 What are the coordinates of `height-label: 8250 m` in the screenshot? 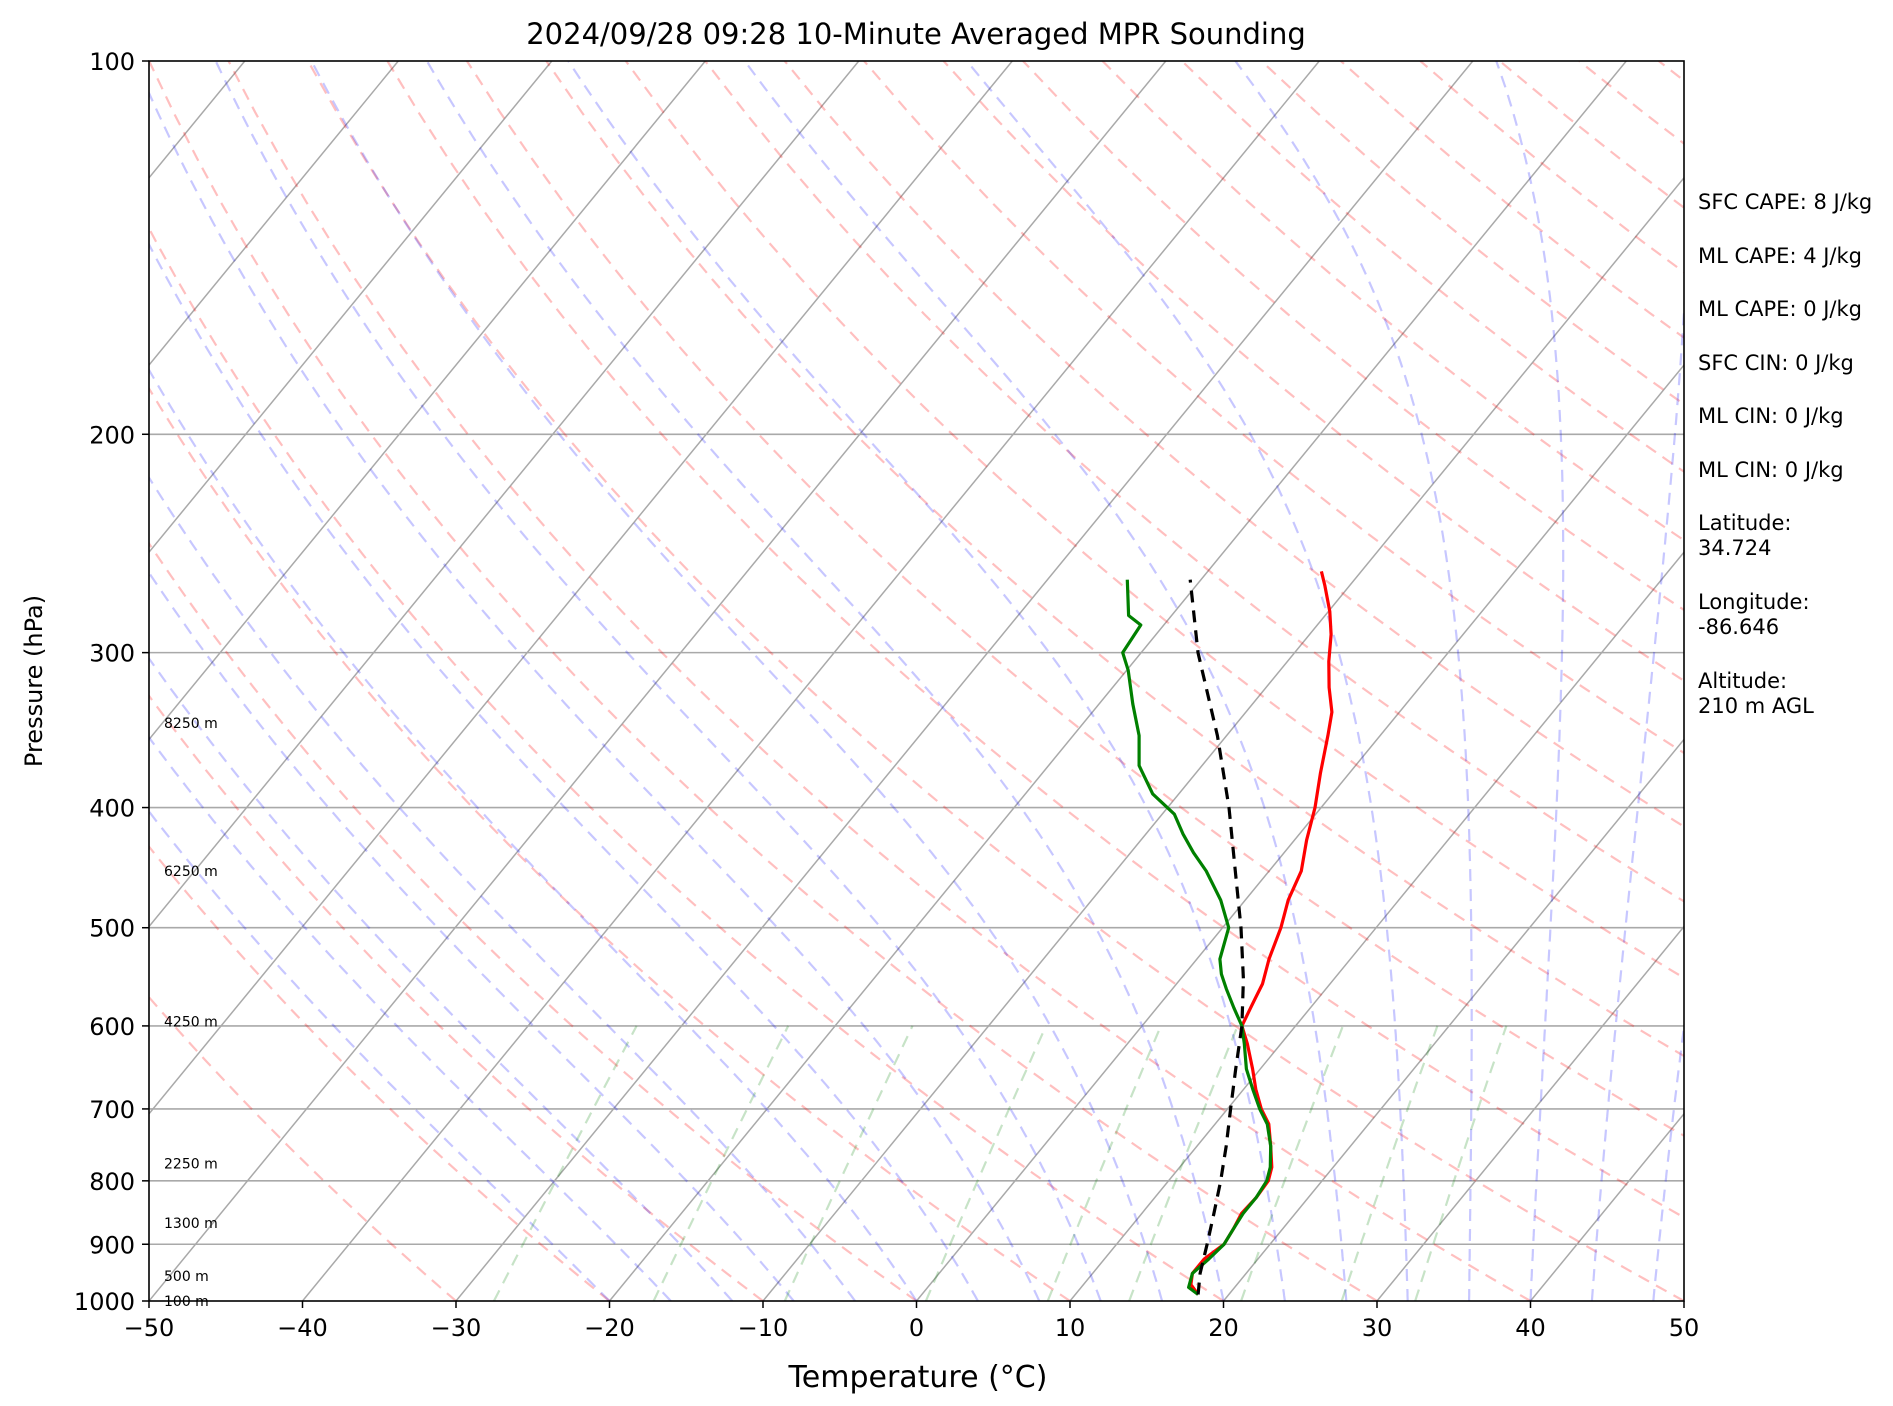 It's located at (191, 724).